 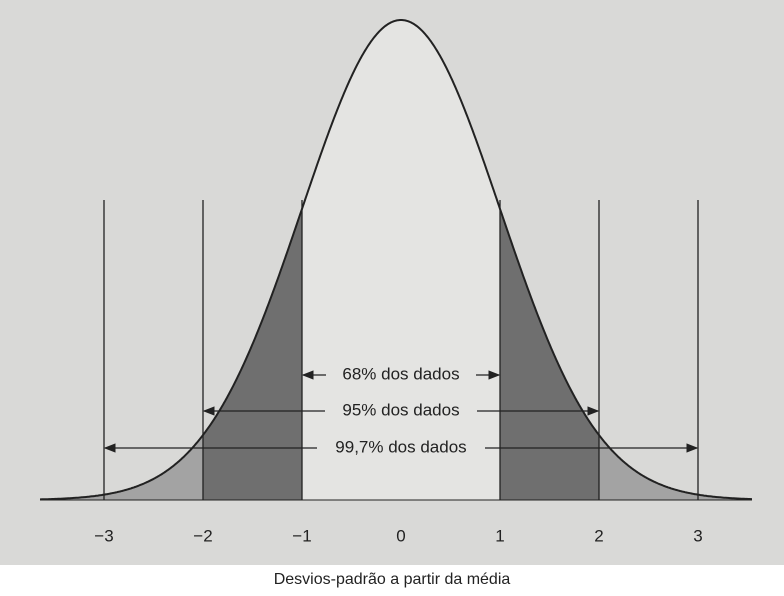 I want to click on tick-label: 2, so click(x=598, y=535).